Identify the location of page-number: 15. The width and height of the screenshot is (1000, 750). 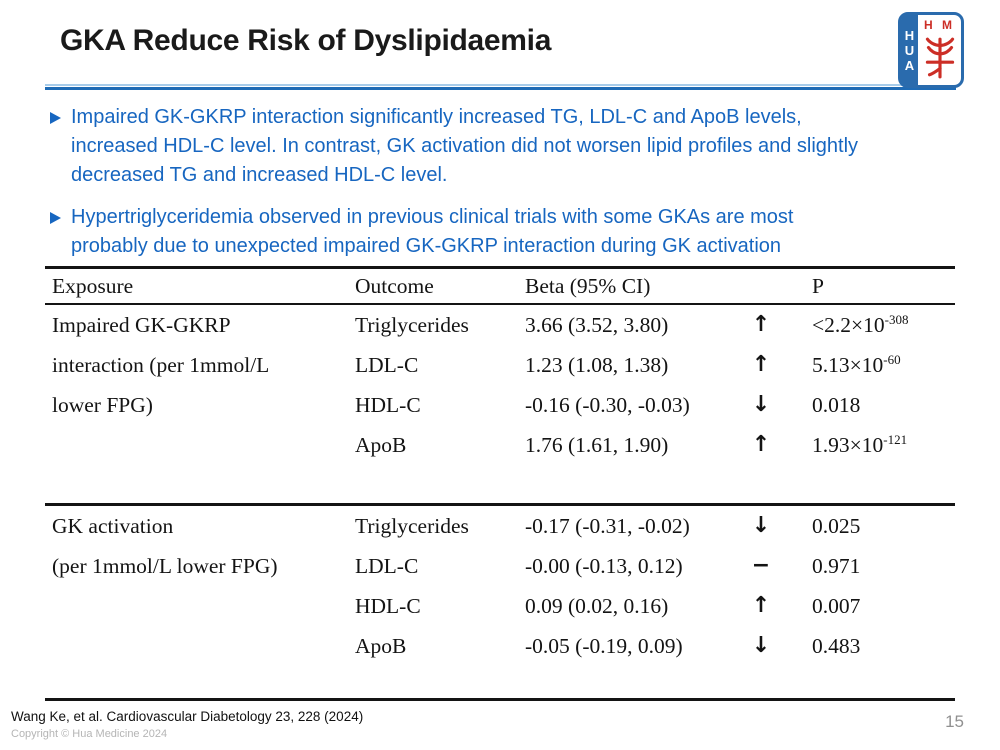
(954, 721).